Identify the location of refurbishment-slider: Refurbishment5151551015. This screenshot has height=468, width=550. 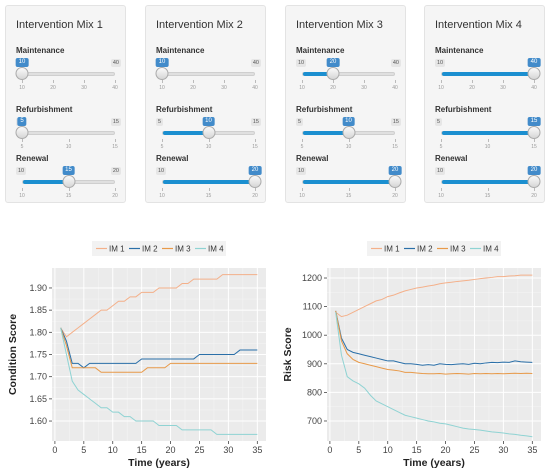
(485, 130).